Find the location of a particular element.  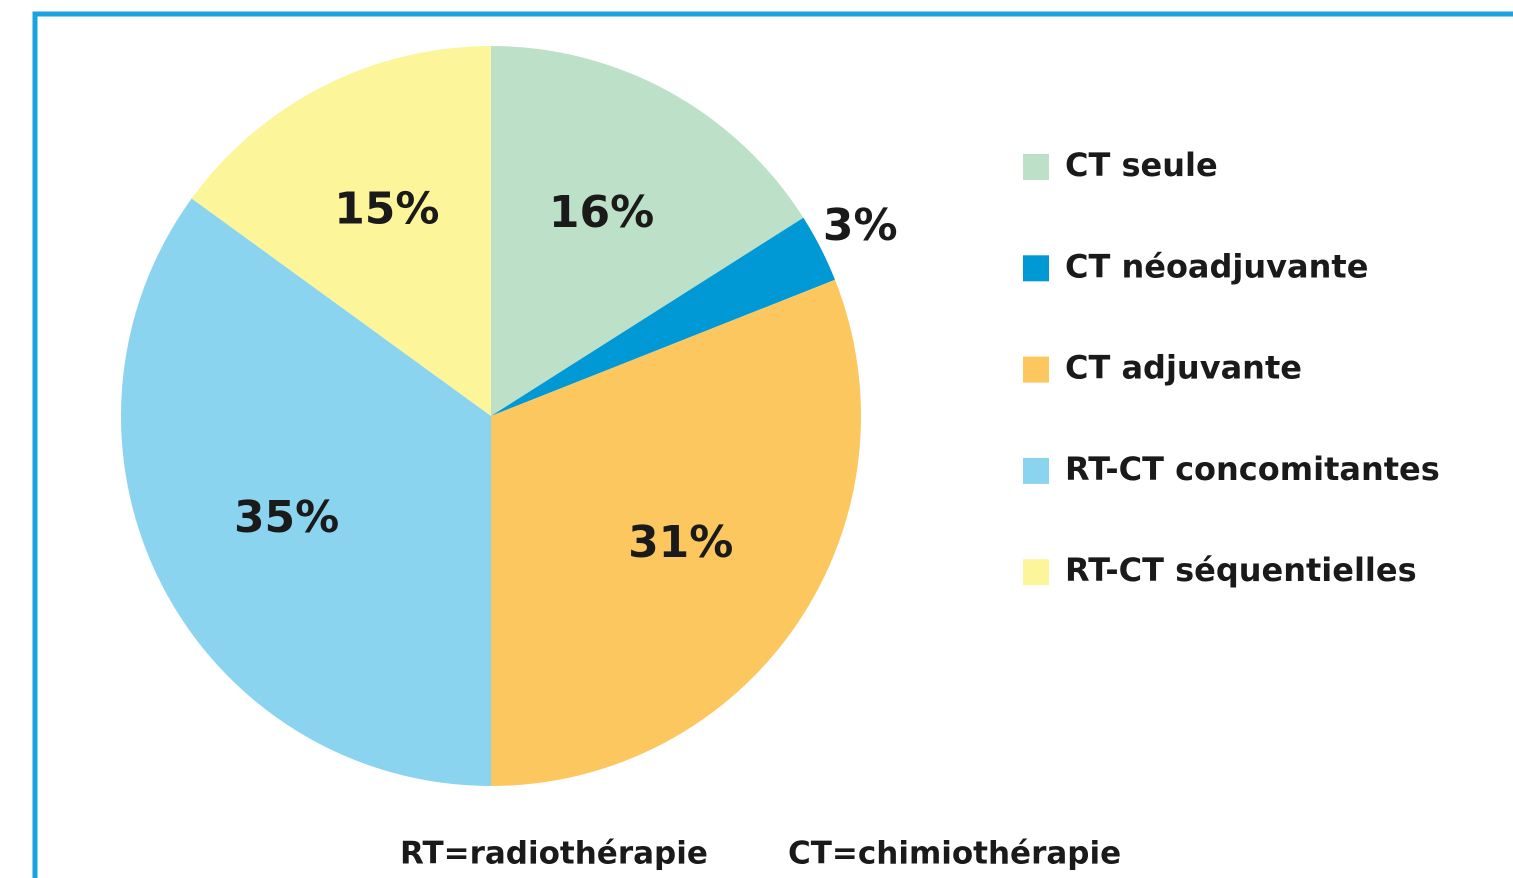

data-label: 15% is located at coordinates (386, 209).